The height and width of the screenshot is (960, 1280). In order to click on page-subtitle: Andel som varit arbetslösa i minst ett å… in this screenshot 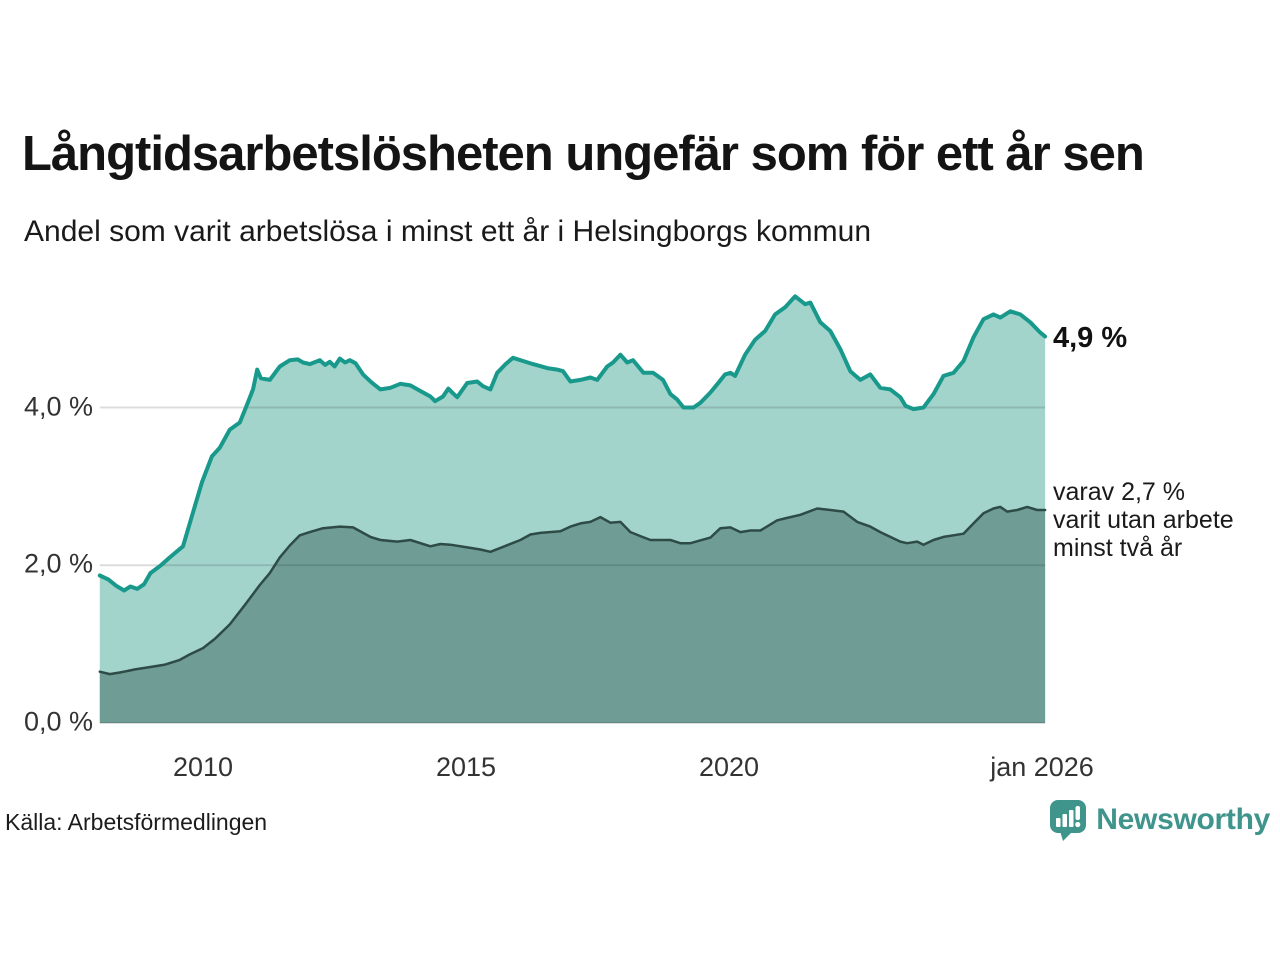, I will do `click(448, 231)`.